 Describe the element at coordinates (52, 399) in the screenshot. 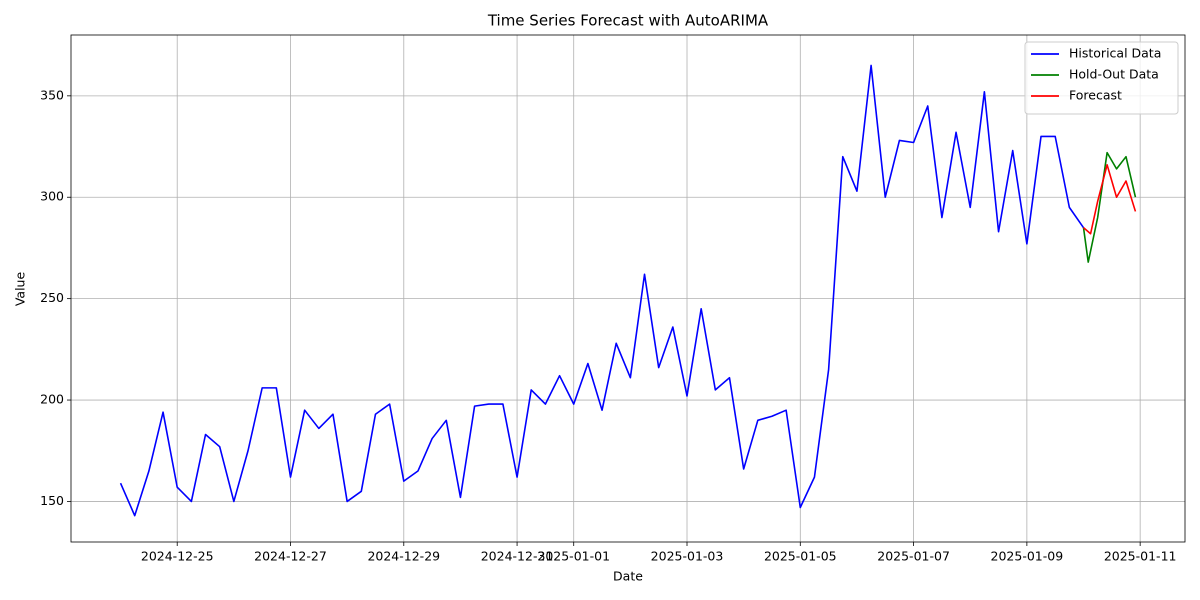

I see `y-tick-label: 200` at that location.